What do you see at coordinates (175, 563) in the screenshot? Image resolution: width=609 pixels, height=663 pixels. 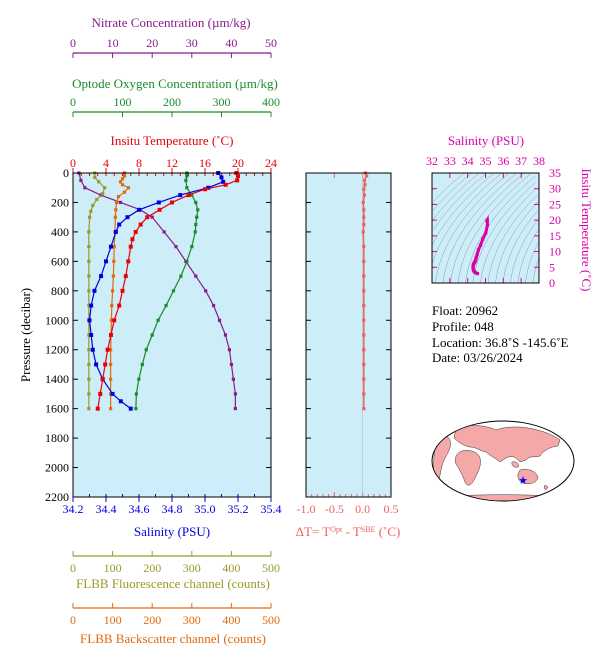 I see `fluorescence-axis: 0 100 200 300 400 500` at bounding box center [175, 563].